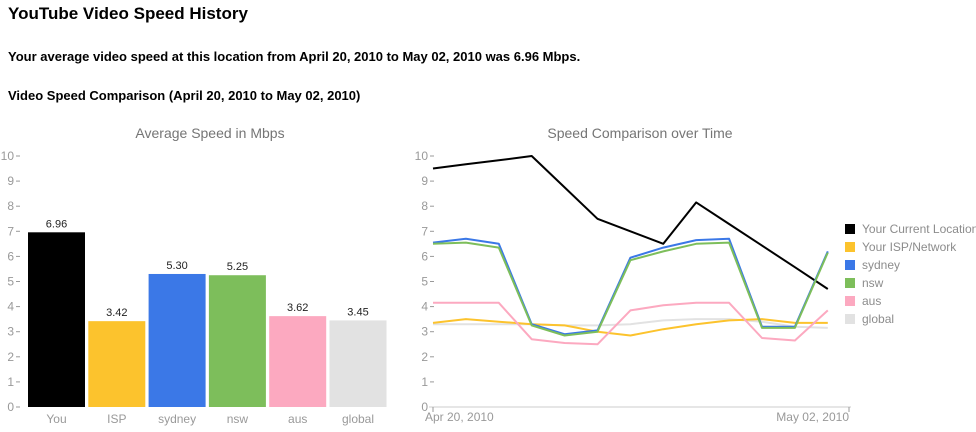 This screenshot has width=976, height=432. I want to click on legend-label: nsw, so click(873, 283).